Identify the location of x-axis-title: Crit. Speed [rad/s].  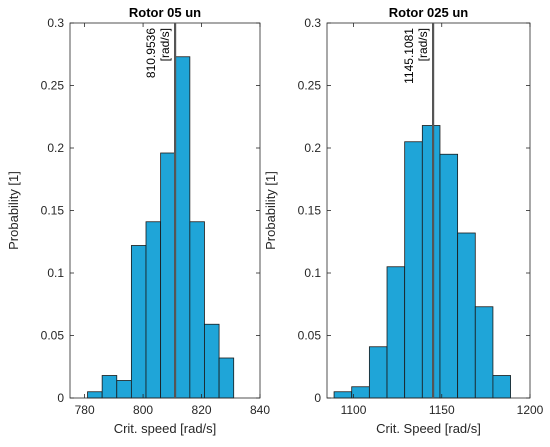
(428, 428).